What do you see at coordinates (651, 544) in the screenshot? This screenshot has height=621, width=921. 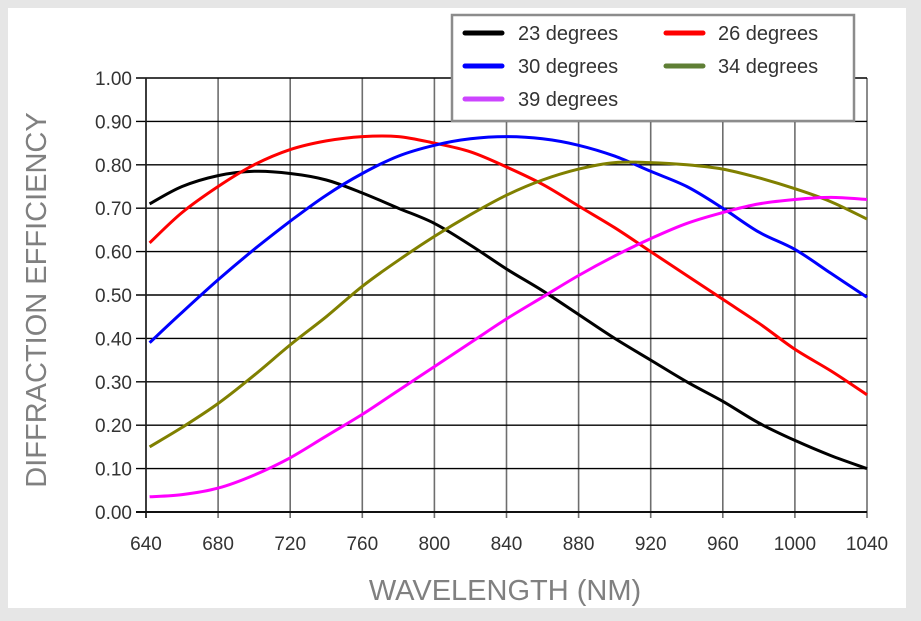 I see `x-tick-label: 920` at bounding box center [651, 544].